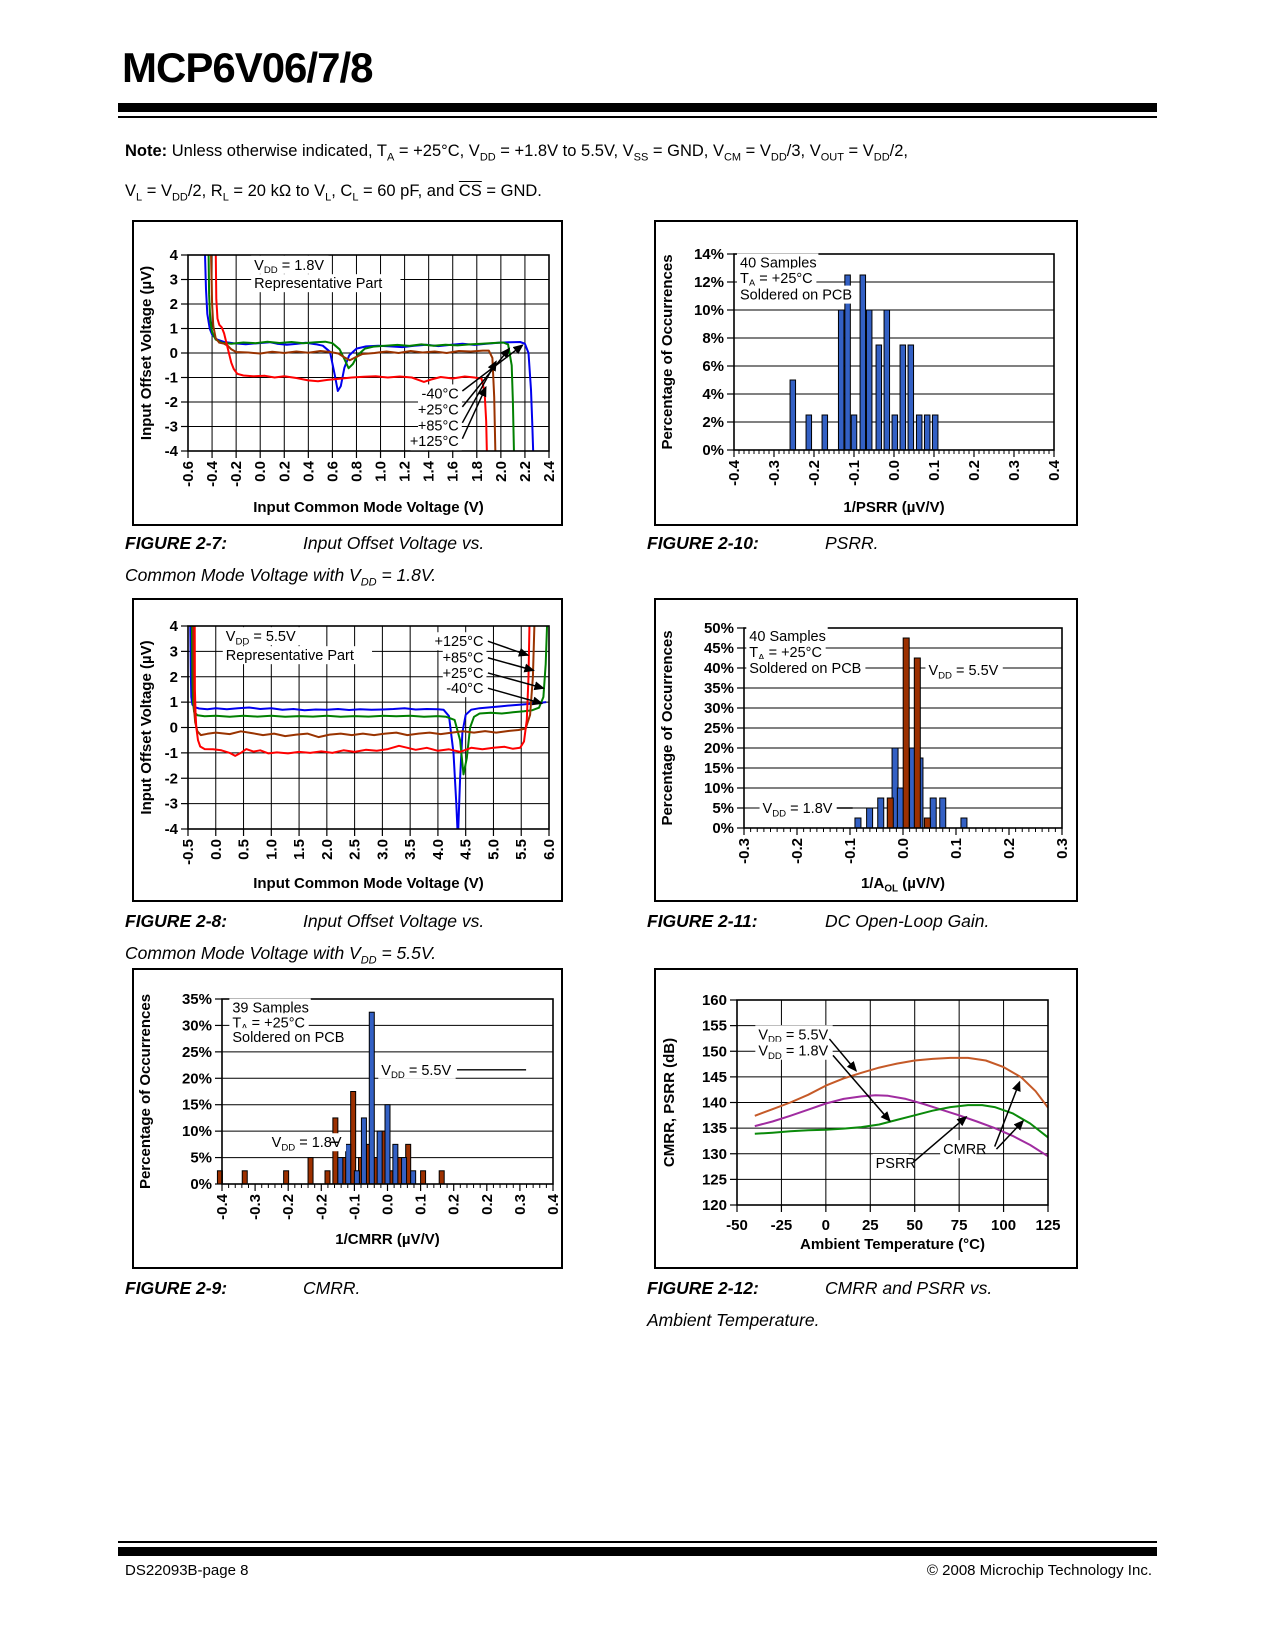 This screenshot has height=1650, width=1275. What do you see at coordinates (318, 284) in the screenshot?
I see `svg-text: Representative Part` at bounding box center [318, 284].